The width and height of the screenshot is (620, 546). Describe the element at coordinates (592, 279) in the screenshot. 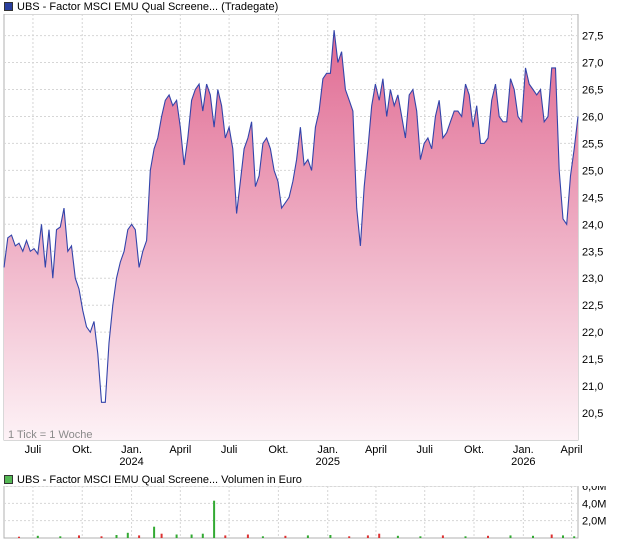

I see `price-y-tick-label: 23,0` at that location.